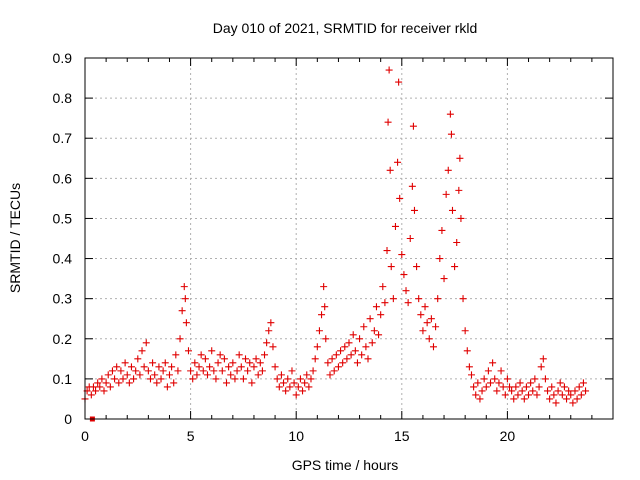  Describe the element at coordinates (63, 178) in the screenshot. I see `y-tick-label: 0.6` at that location.